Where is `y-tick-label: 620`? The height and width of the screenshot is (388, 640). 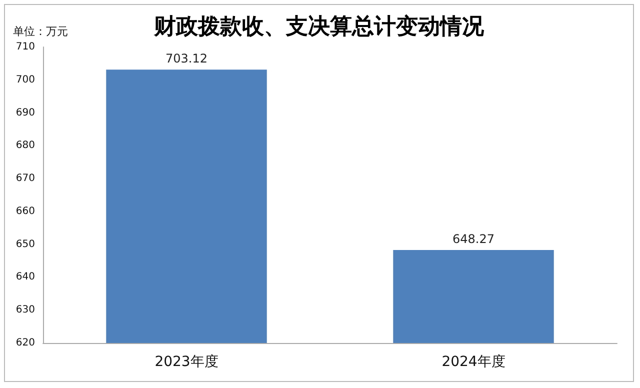 y-tick-label: 620 is located at coordinates (25, 343).